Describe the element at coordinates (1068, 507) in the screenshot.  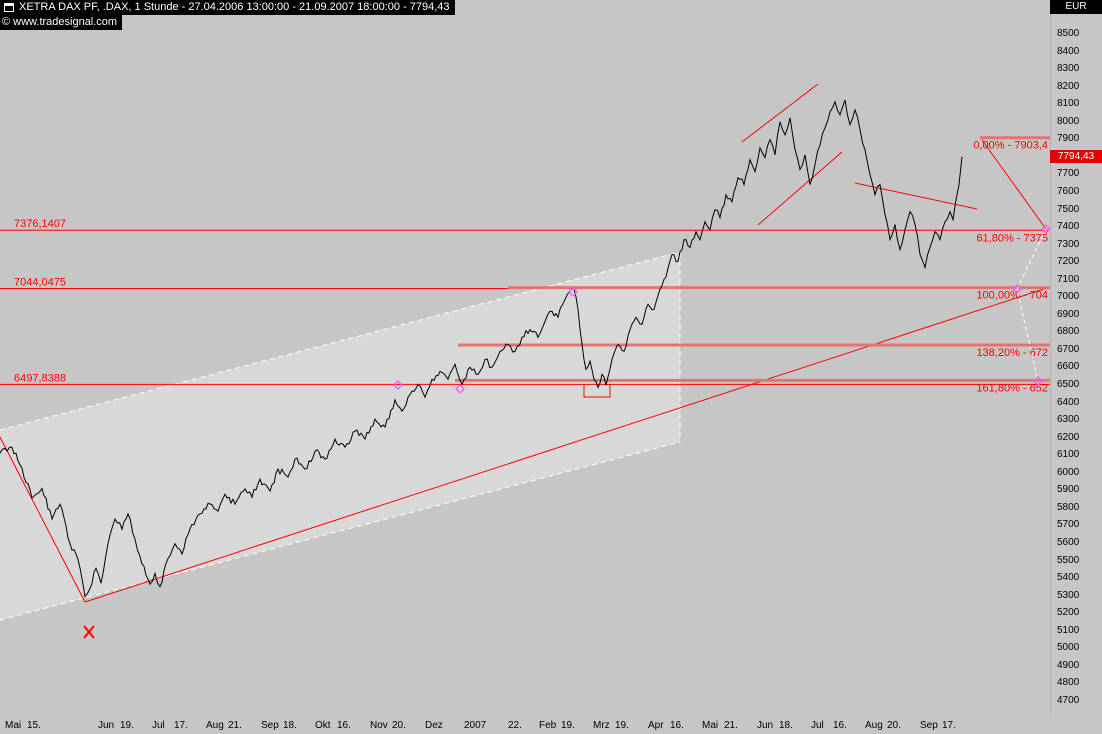
I see `y-axis-tick: 5800` at that location.